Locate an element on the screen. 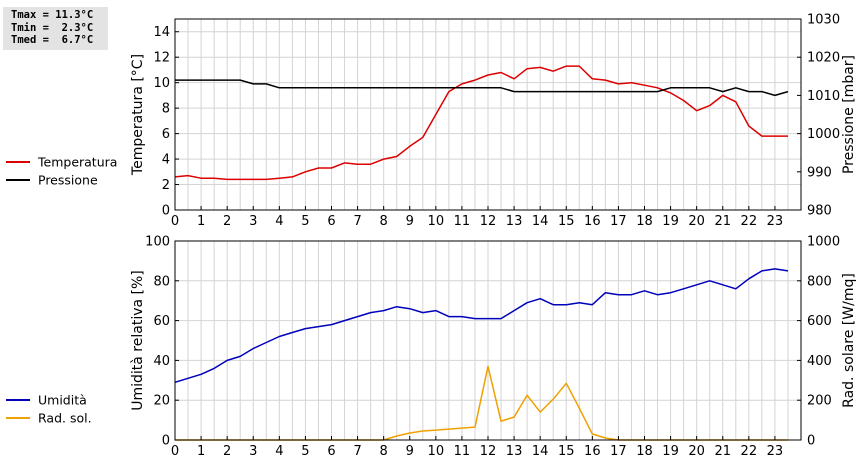 The height and width of the screenshot is (460, 860). y-tick-label: 80 is located at coordinates (161, 281).